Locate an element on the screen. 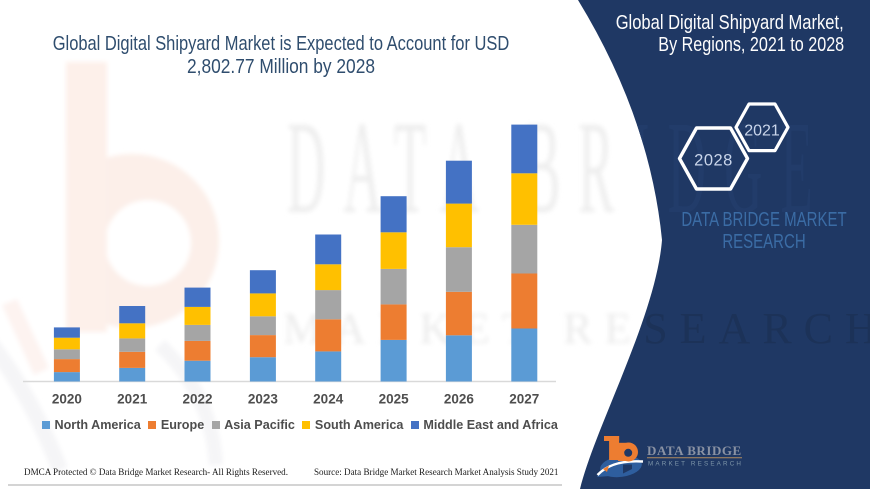  svg-text: 2024 is located at coordinates (328, 399).